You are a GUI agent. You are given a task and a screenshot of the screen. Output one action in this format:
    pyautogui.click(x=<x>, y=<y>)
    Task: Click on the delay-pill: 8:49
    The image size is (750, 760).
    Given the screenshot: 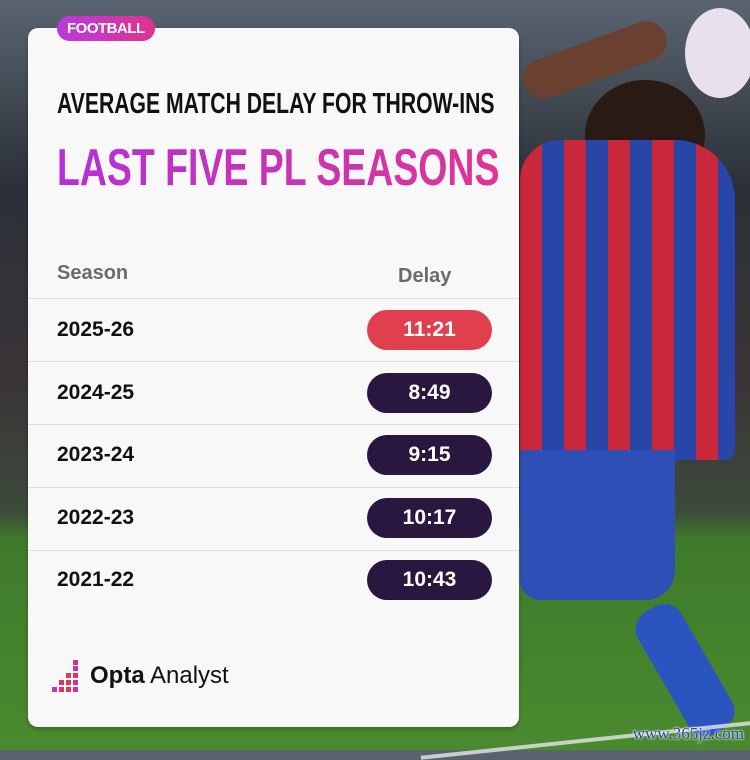 What is the action you would take?
    pyautogui.click(x=429, y=392)
    